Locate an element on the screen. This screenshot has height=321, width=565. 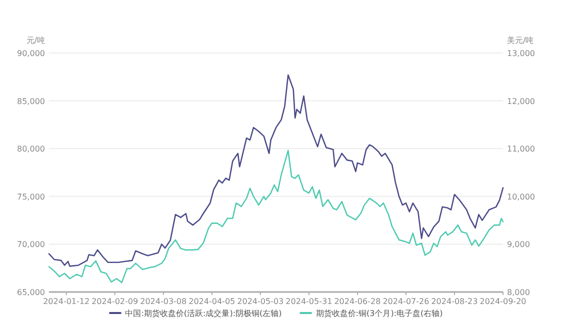
y-tick-label: 65,000 is located at coordinates (31, 292).